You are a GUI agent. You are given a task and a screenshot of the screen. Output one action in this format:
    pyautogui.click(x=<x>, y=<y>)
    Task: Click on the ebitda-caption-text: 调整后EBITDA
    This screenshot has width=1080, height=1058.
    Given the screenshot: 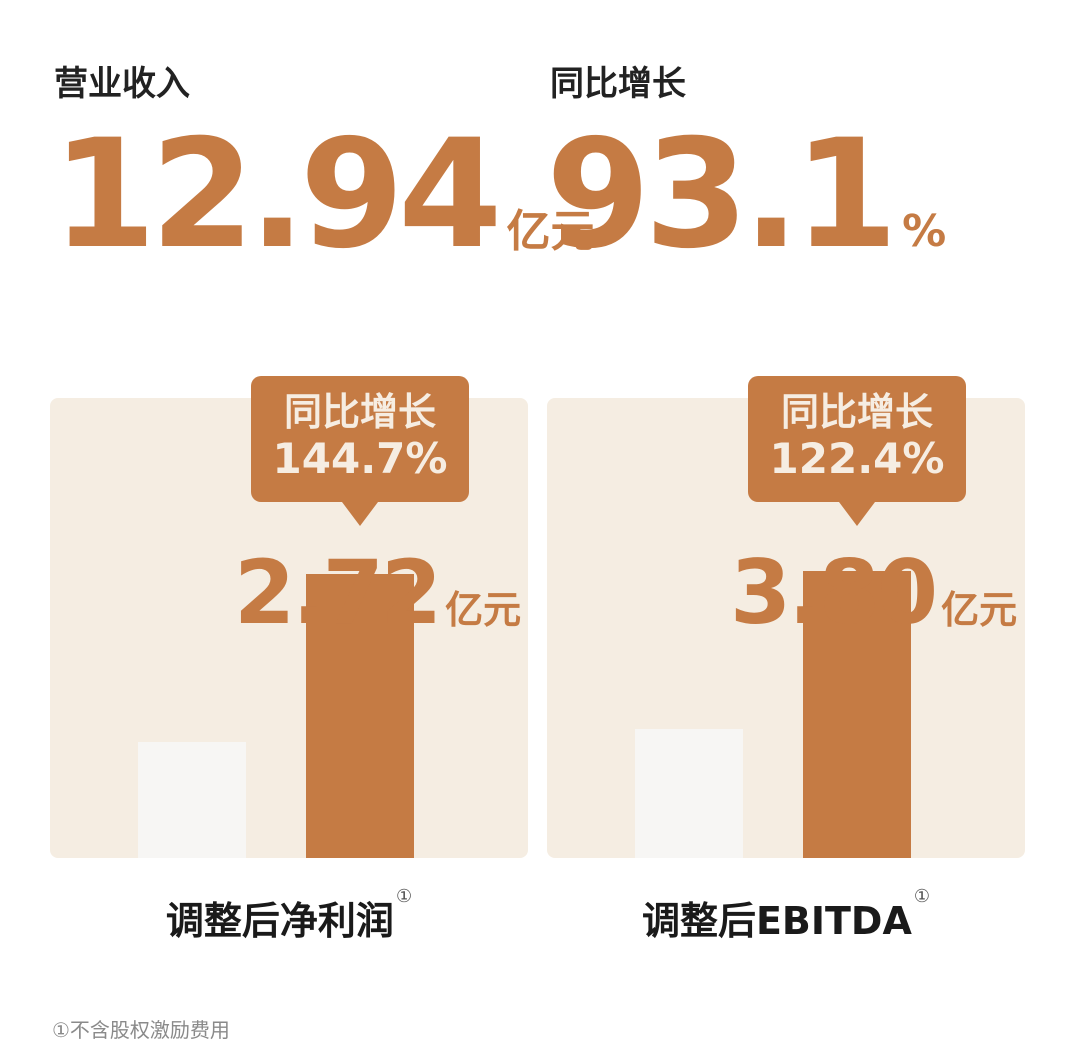 What is the action you would take?
    pyautogui.click(x=776, y=921)
    